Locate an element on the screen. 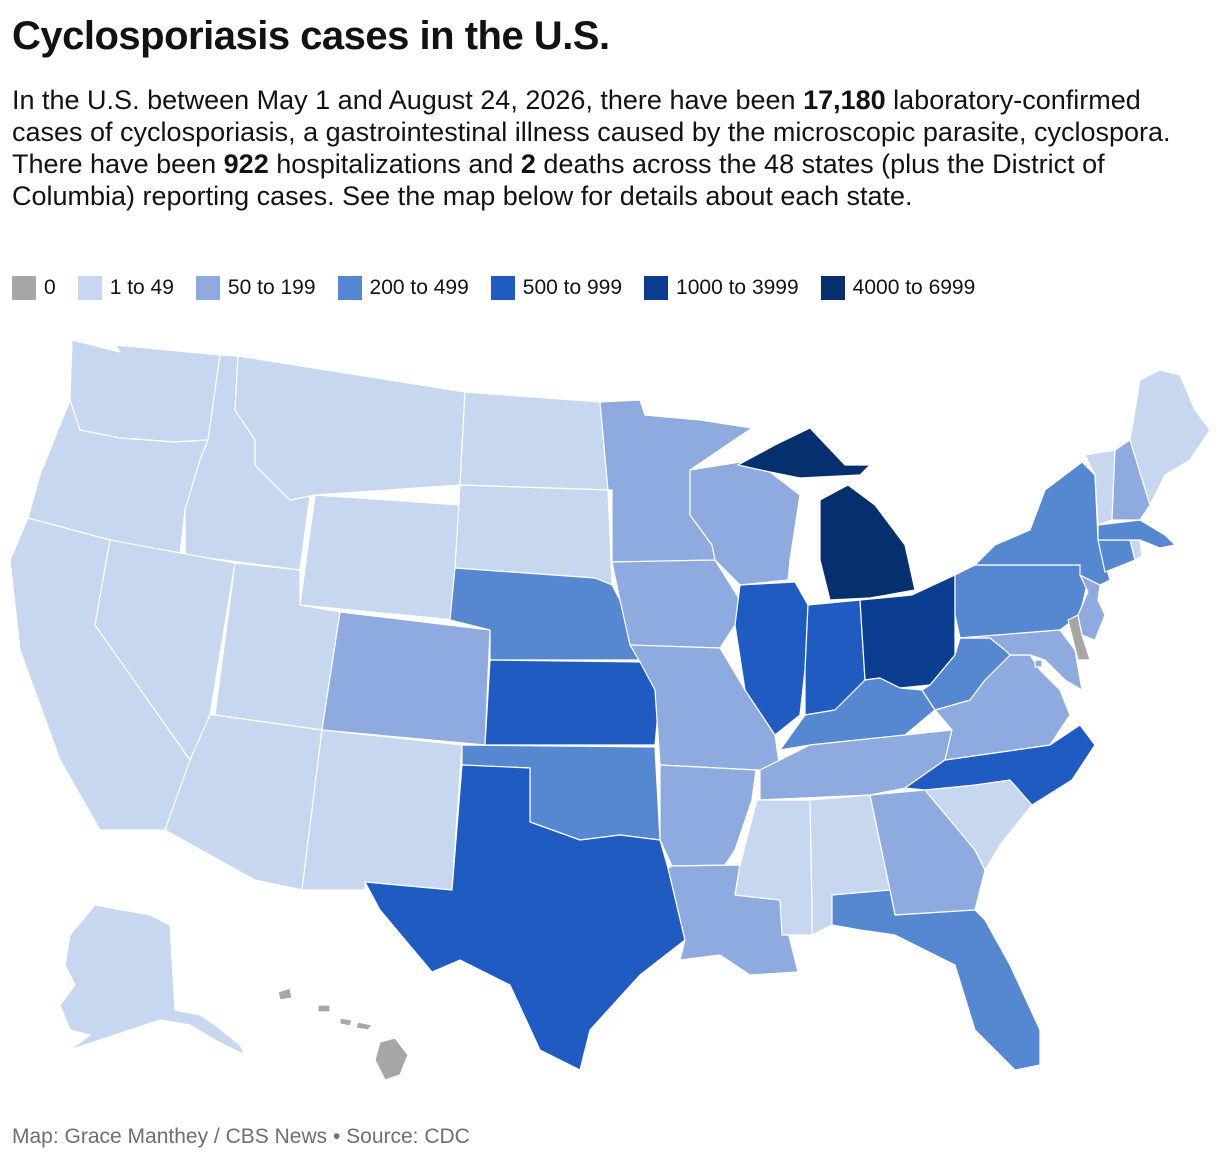 This screenshot has height=1166, width=1220. state-north-dakota is located at coordinates (534, 441).